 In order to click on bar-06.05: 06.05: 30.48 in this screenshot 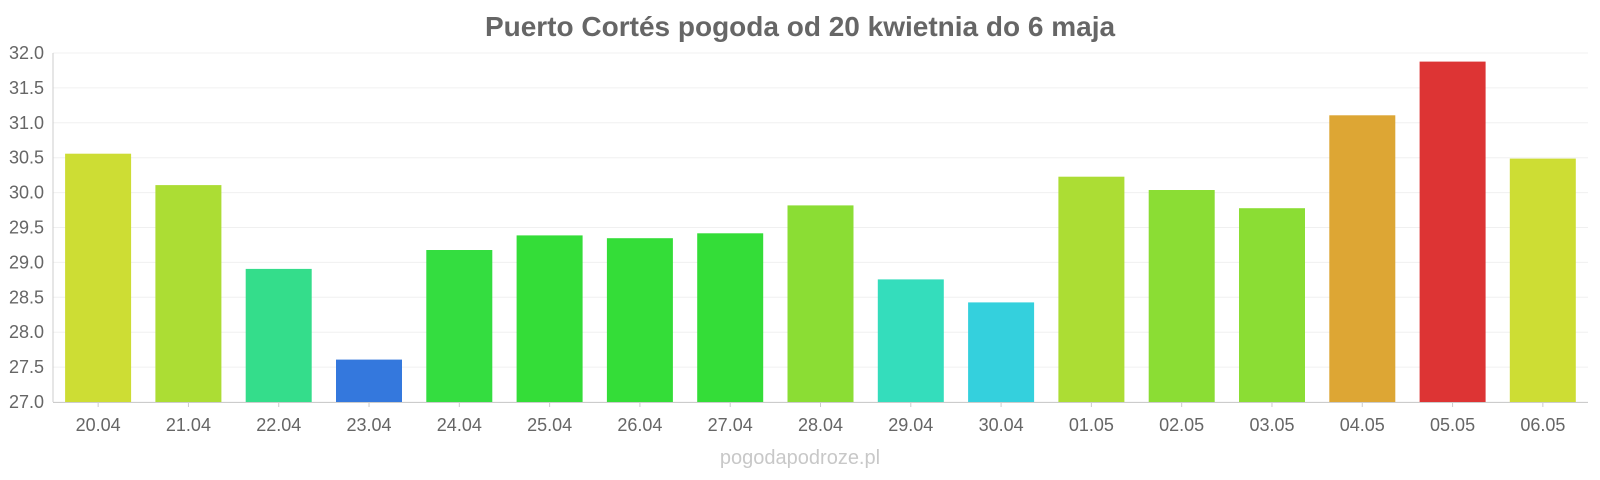, I will do `click(1542, 280)`.